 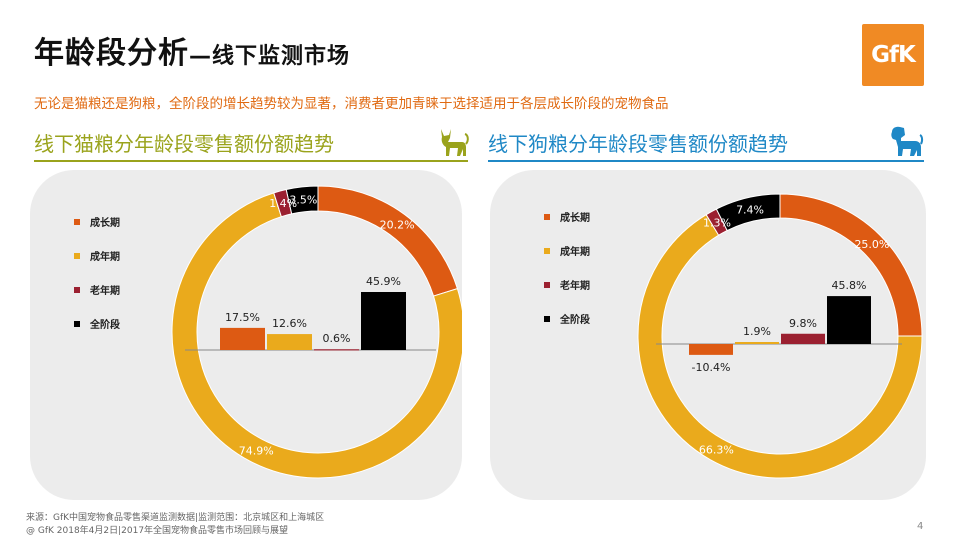 I want to click on donut-label: 74.9%, so click(x=256, y=450).